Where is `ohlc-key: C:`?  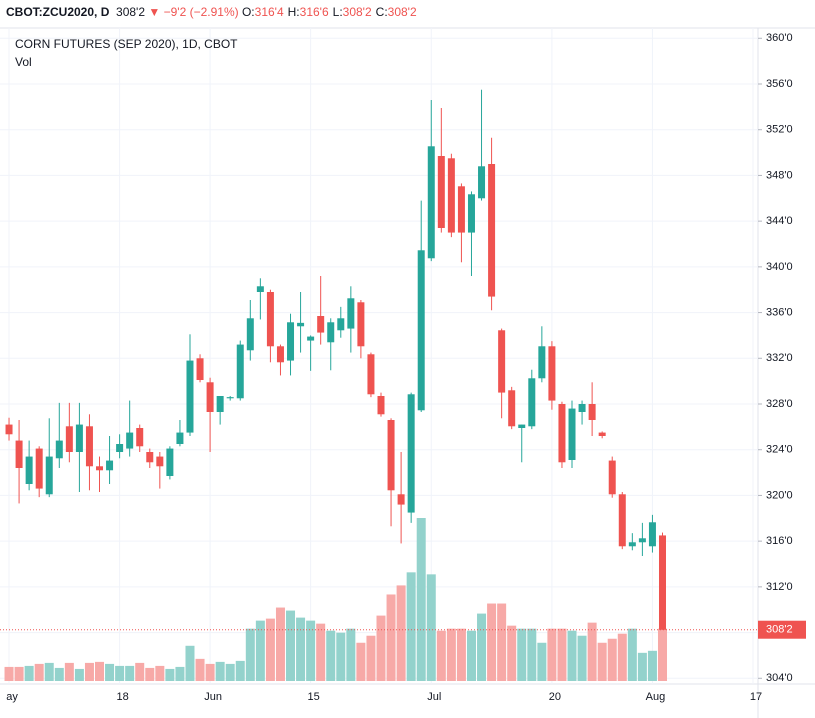 ohlc-key: C: is located at coordinates (381, 12).